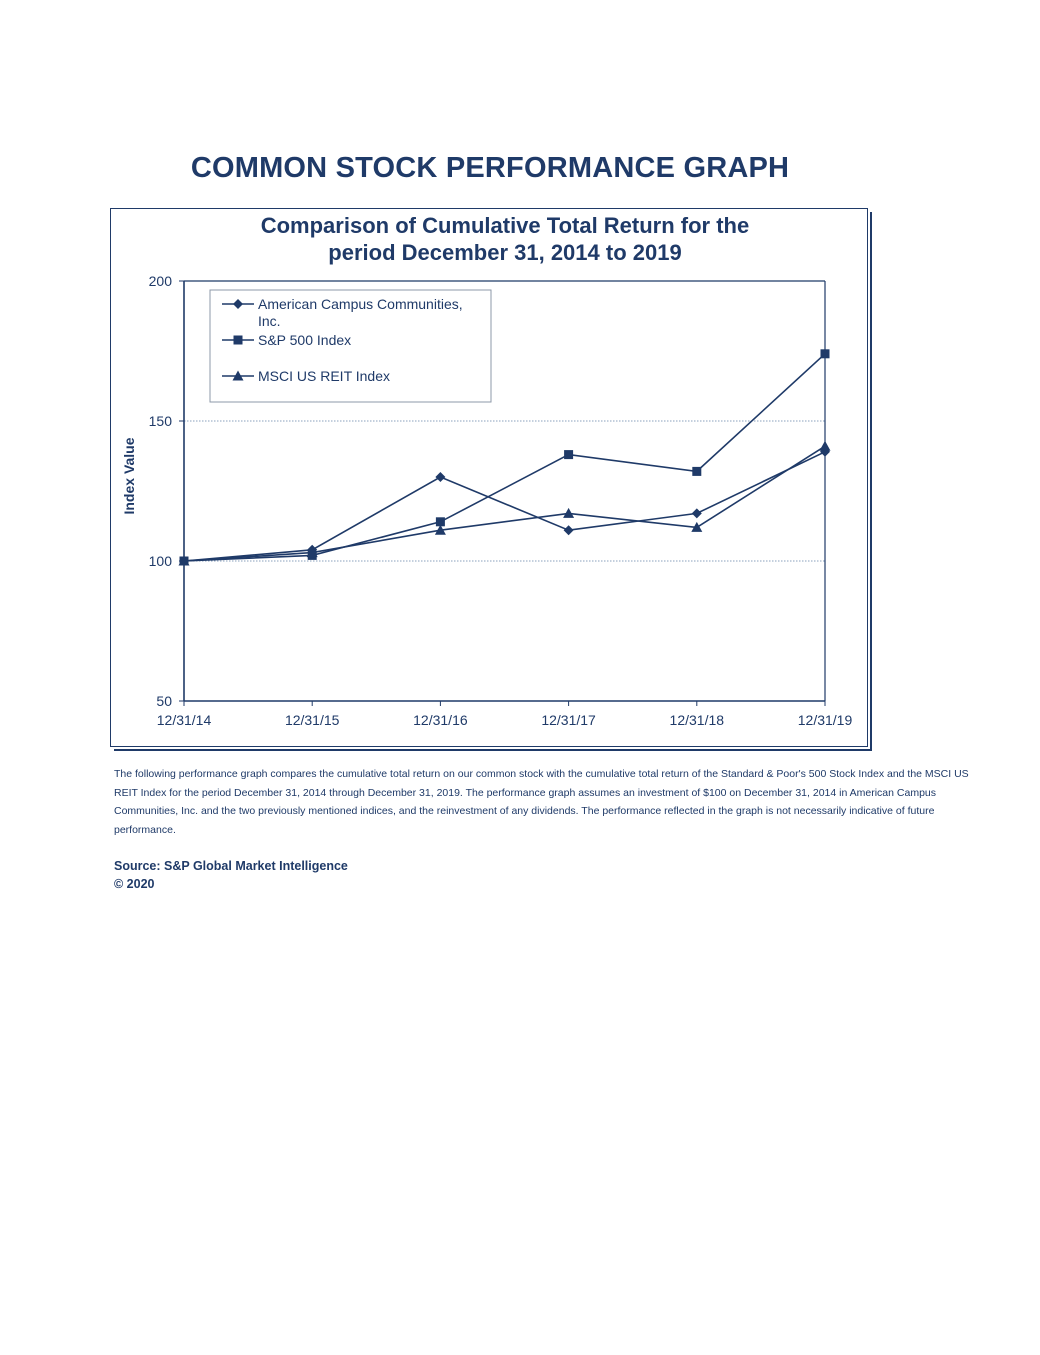 Image resolution: width=1040 pixels, height=1355 pixels. Describe the element at coordinates (825, 720) in the screenshot. I see `x-tick-label: 12/31/19` at that location.